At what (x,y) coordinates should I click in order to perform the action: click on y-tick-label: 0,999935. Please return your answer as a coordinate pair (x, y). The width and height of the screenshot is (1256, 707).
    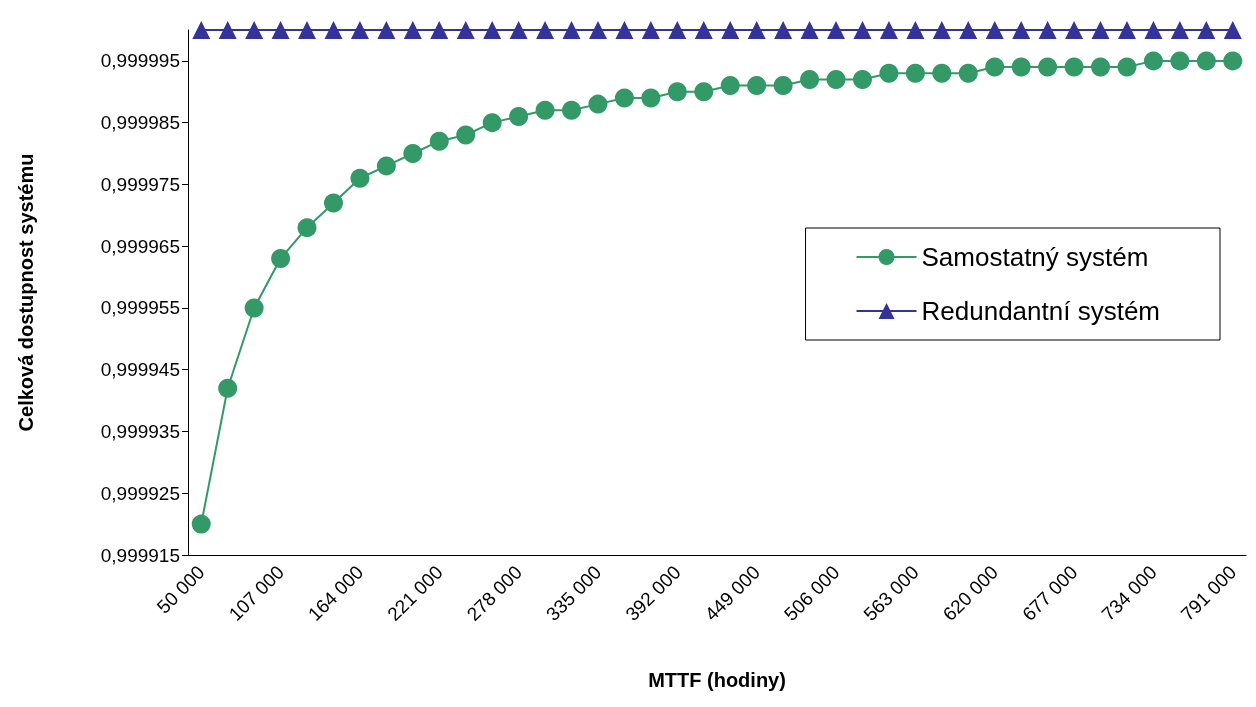
    Looking at the image, I should click on (140, 431).